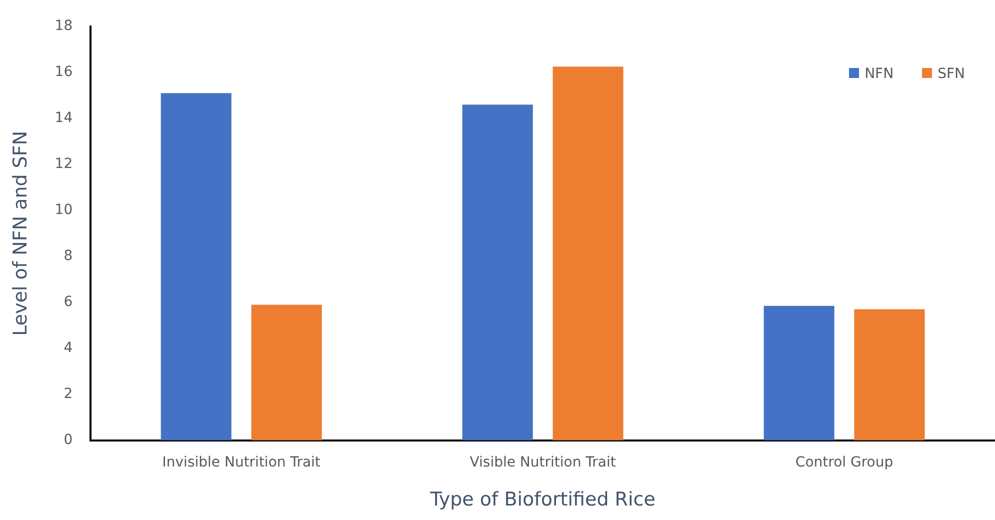 The height and width of the screenshot is (520, 995). I want to click on y-tick-label: 12, so click(63, 164).